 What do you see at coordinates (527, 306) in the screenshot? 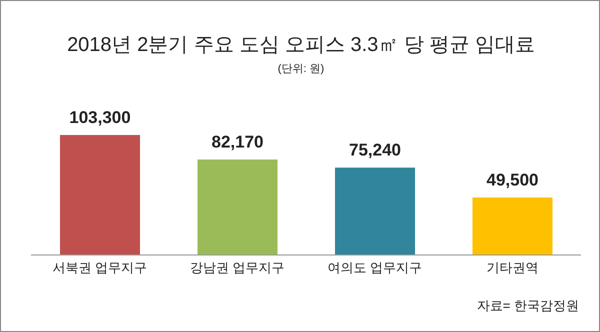
I see `text: 자료= 한국감정원` at bounding box center [527, 306].